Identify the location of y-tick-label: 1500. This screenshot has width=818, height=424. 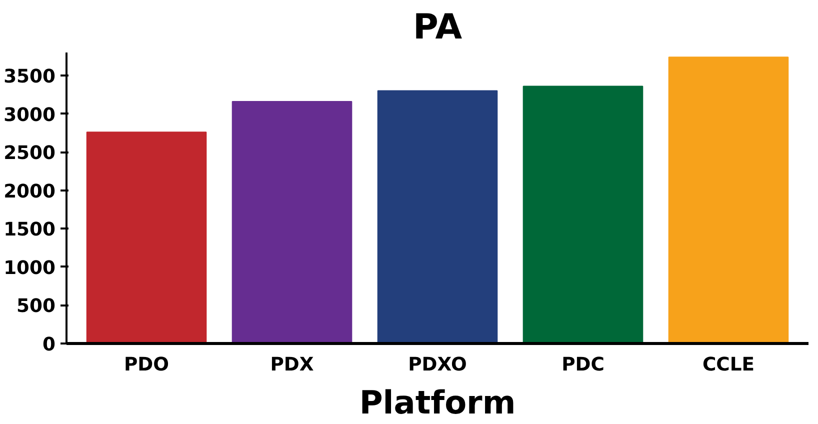
(30, 230).